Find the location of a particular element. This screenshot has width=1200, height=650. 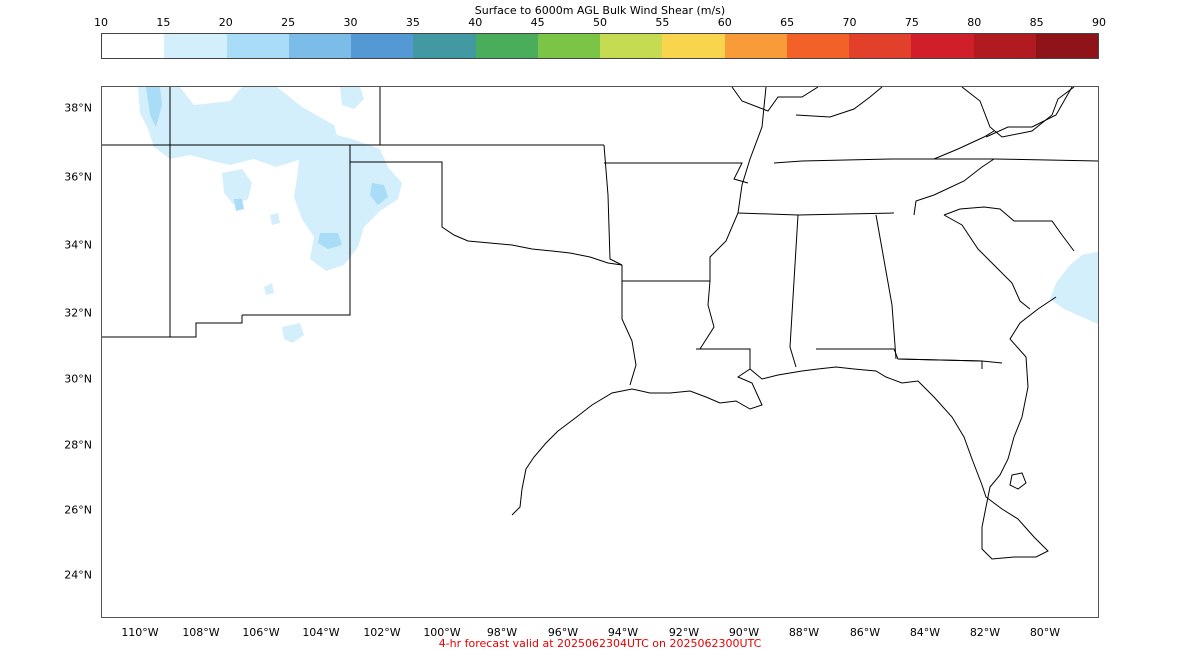

colorbar-ticks: 10 15 20 25 30 35 40 45 50 55 60 65 70 75 80 85 90 is located at coordinates (600, 23).